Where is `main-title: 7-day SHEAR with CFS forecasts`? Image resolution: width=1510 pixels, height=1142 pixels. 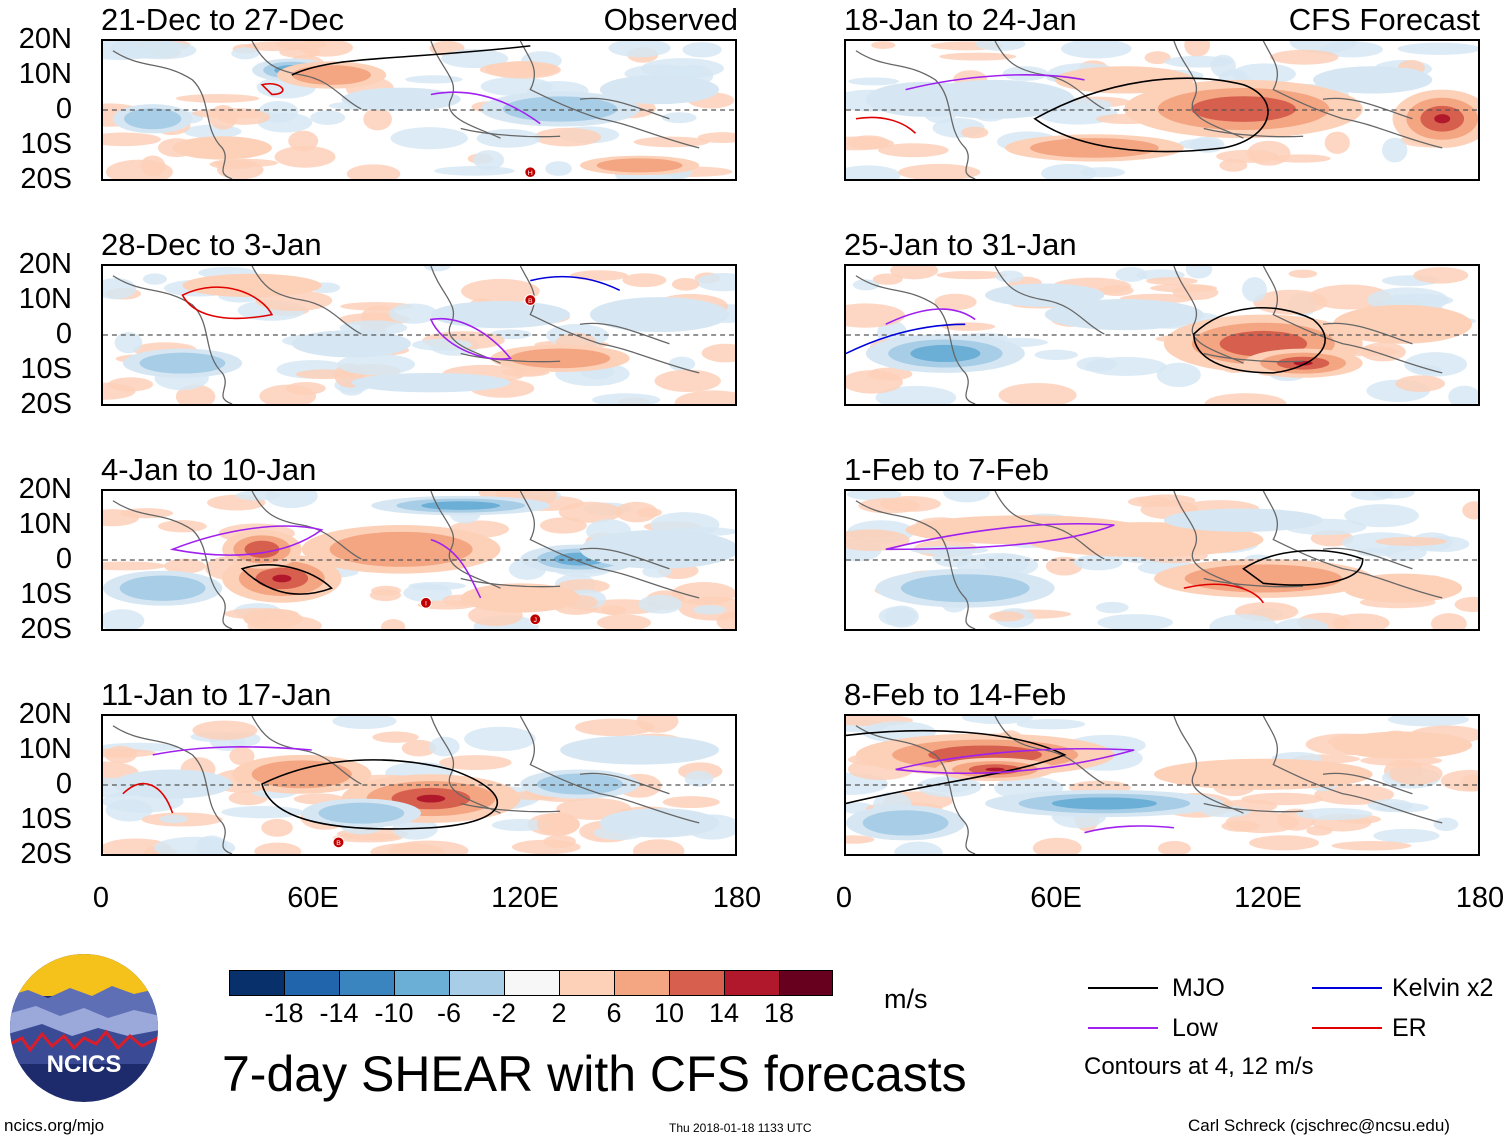
main-title: 7-day SHEAR with CFS forecasts is located at coordinates (594, 1074).